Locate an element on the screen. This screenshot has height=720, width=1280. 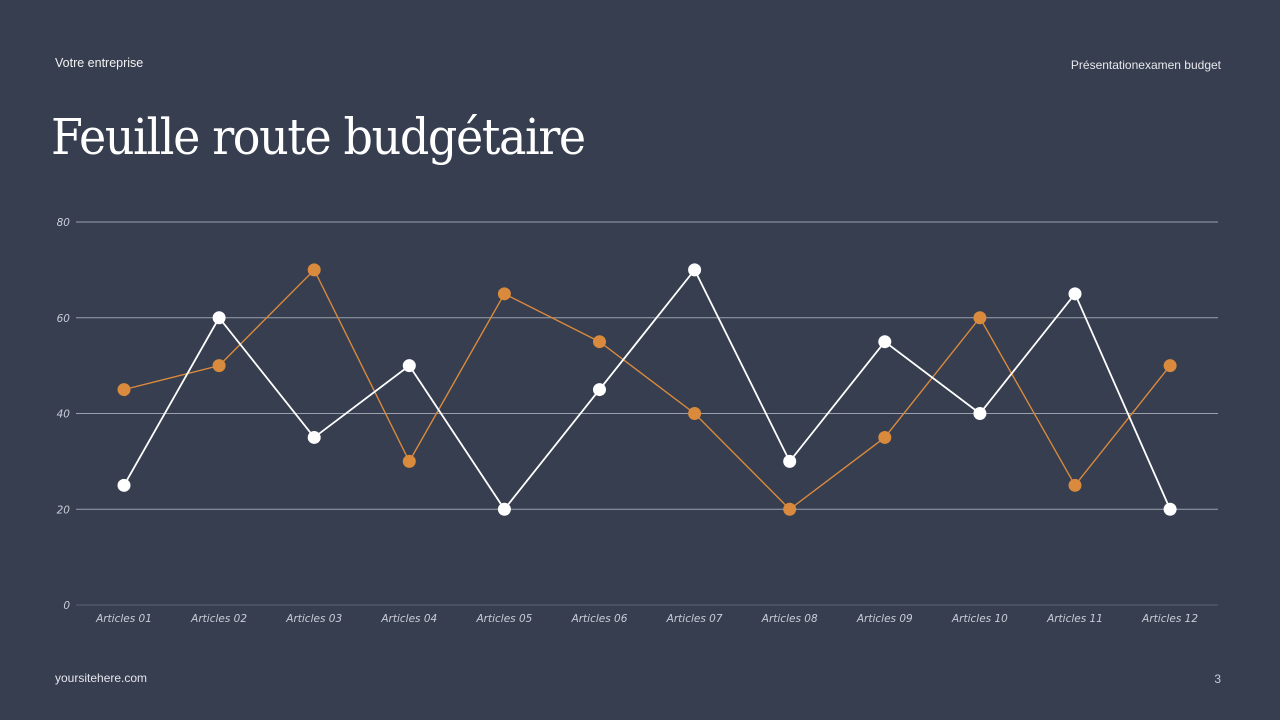
y-tick-label: 60 is located at coordinates (64, 319).